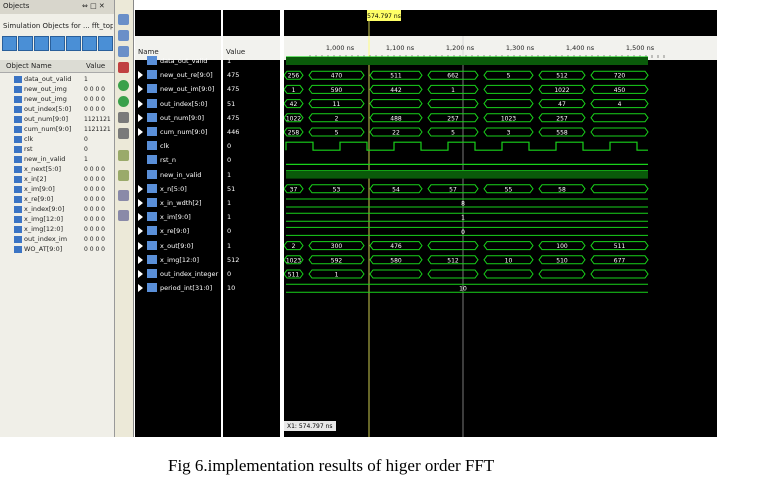 The image size is (759, 487). What do you see at coordinates (57, 119) in the screenshot?
I see `object-row: out_num[9:0] 1121121` at bounding box center [57, 119].